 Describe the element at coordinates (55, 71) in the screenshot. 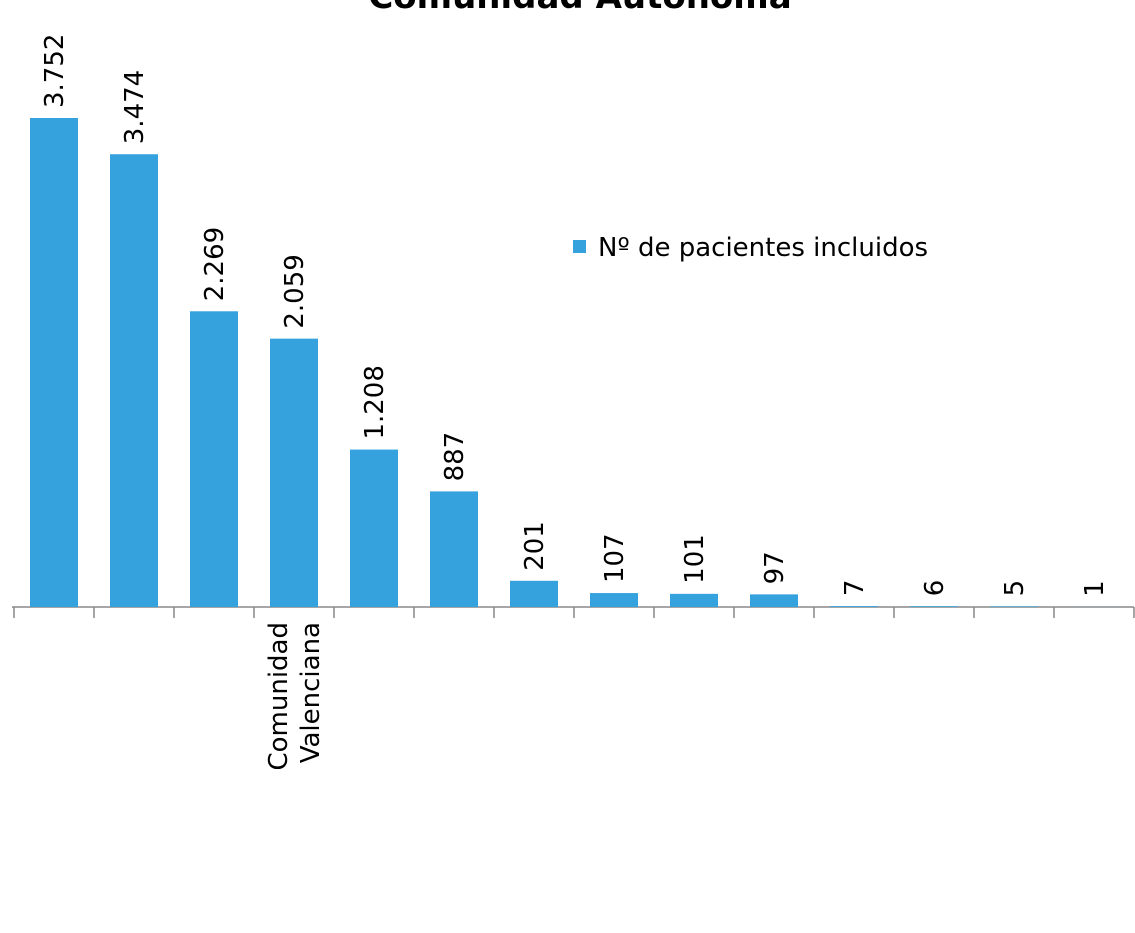

I see `data-label: 3.752` at that location.